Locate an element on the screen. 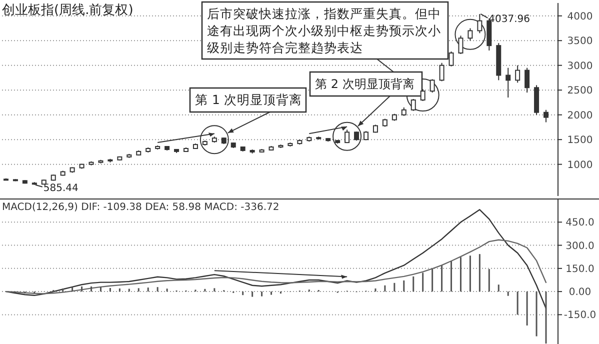 Image resolution: width=599 pixels, height=344 pixels. y-tick-label: 3000 is located at coordinates (580, 66).